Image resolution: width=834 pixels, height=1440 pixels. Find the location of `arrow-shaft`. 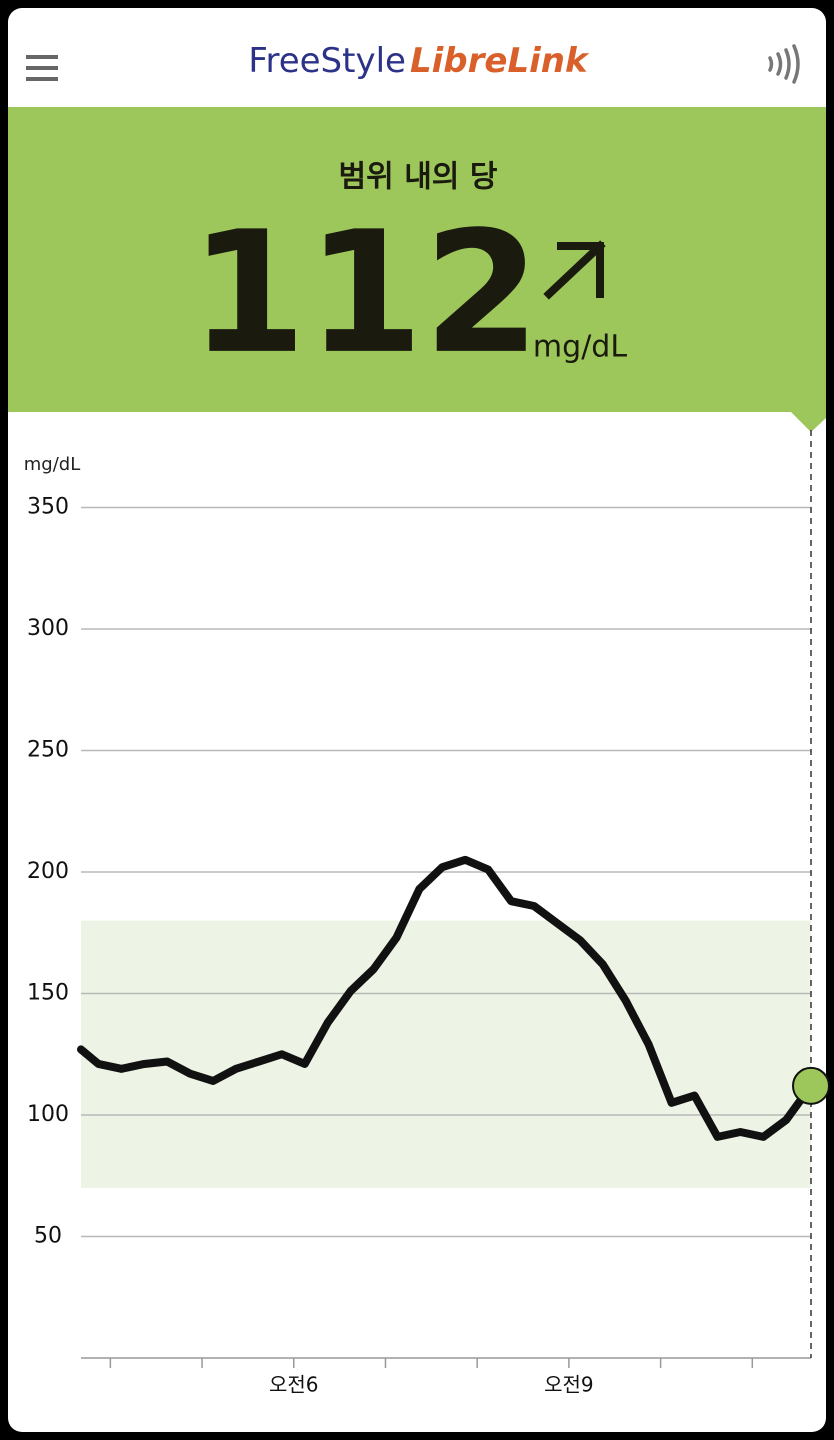

arrow-shaft is located at coordinates (574, 270).